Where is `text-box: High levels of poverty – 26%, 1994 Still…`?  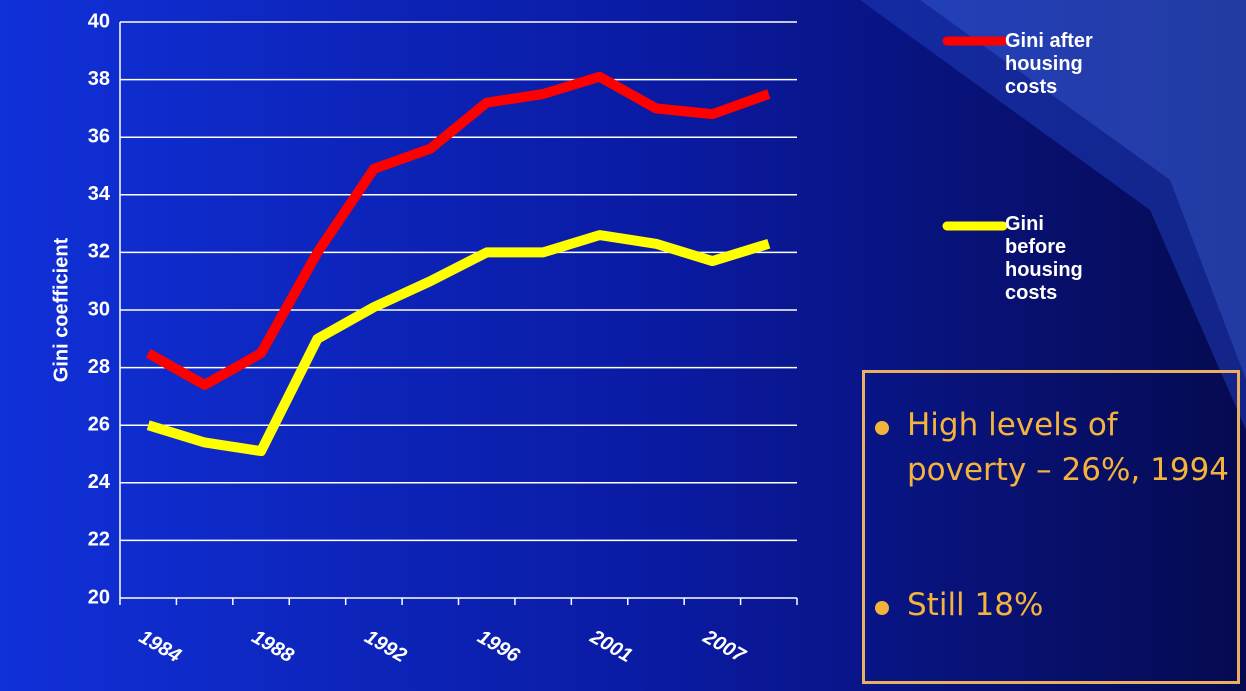 text-box: High levels of poverty – 26%, 1994 Still… is located at coordinates (1051, 527).